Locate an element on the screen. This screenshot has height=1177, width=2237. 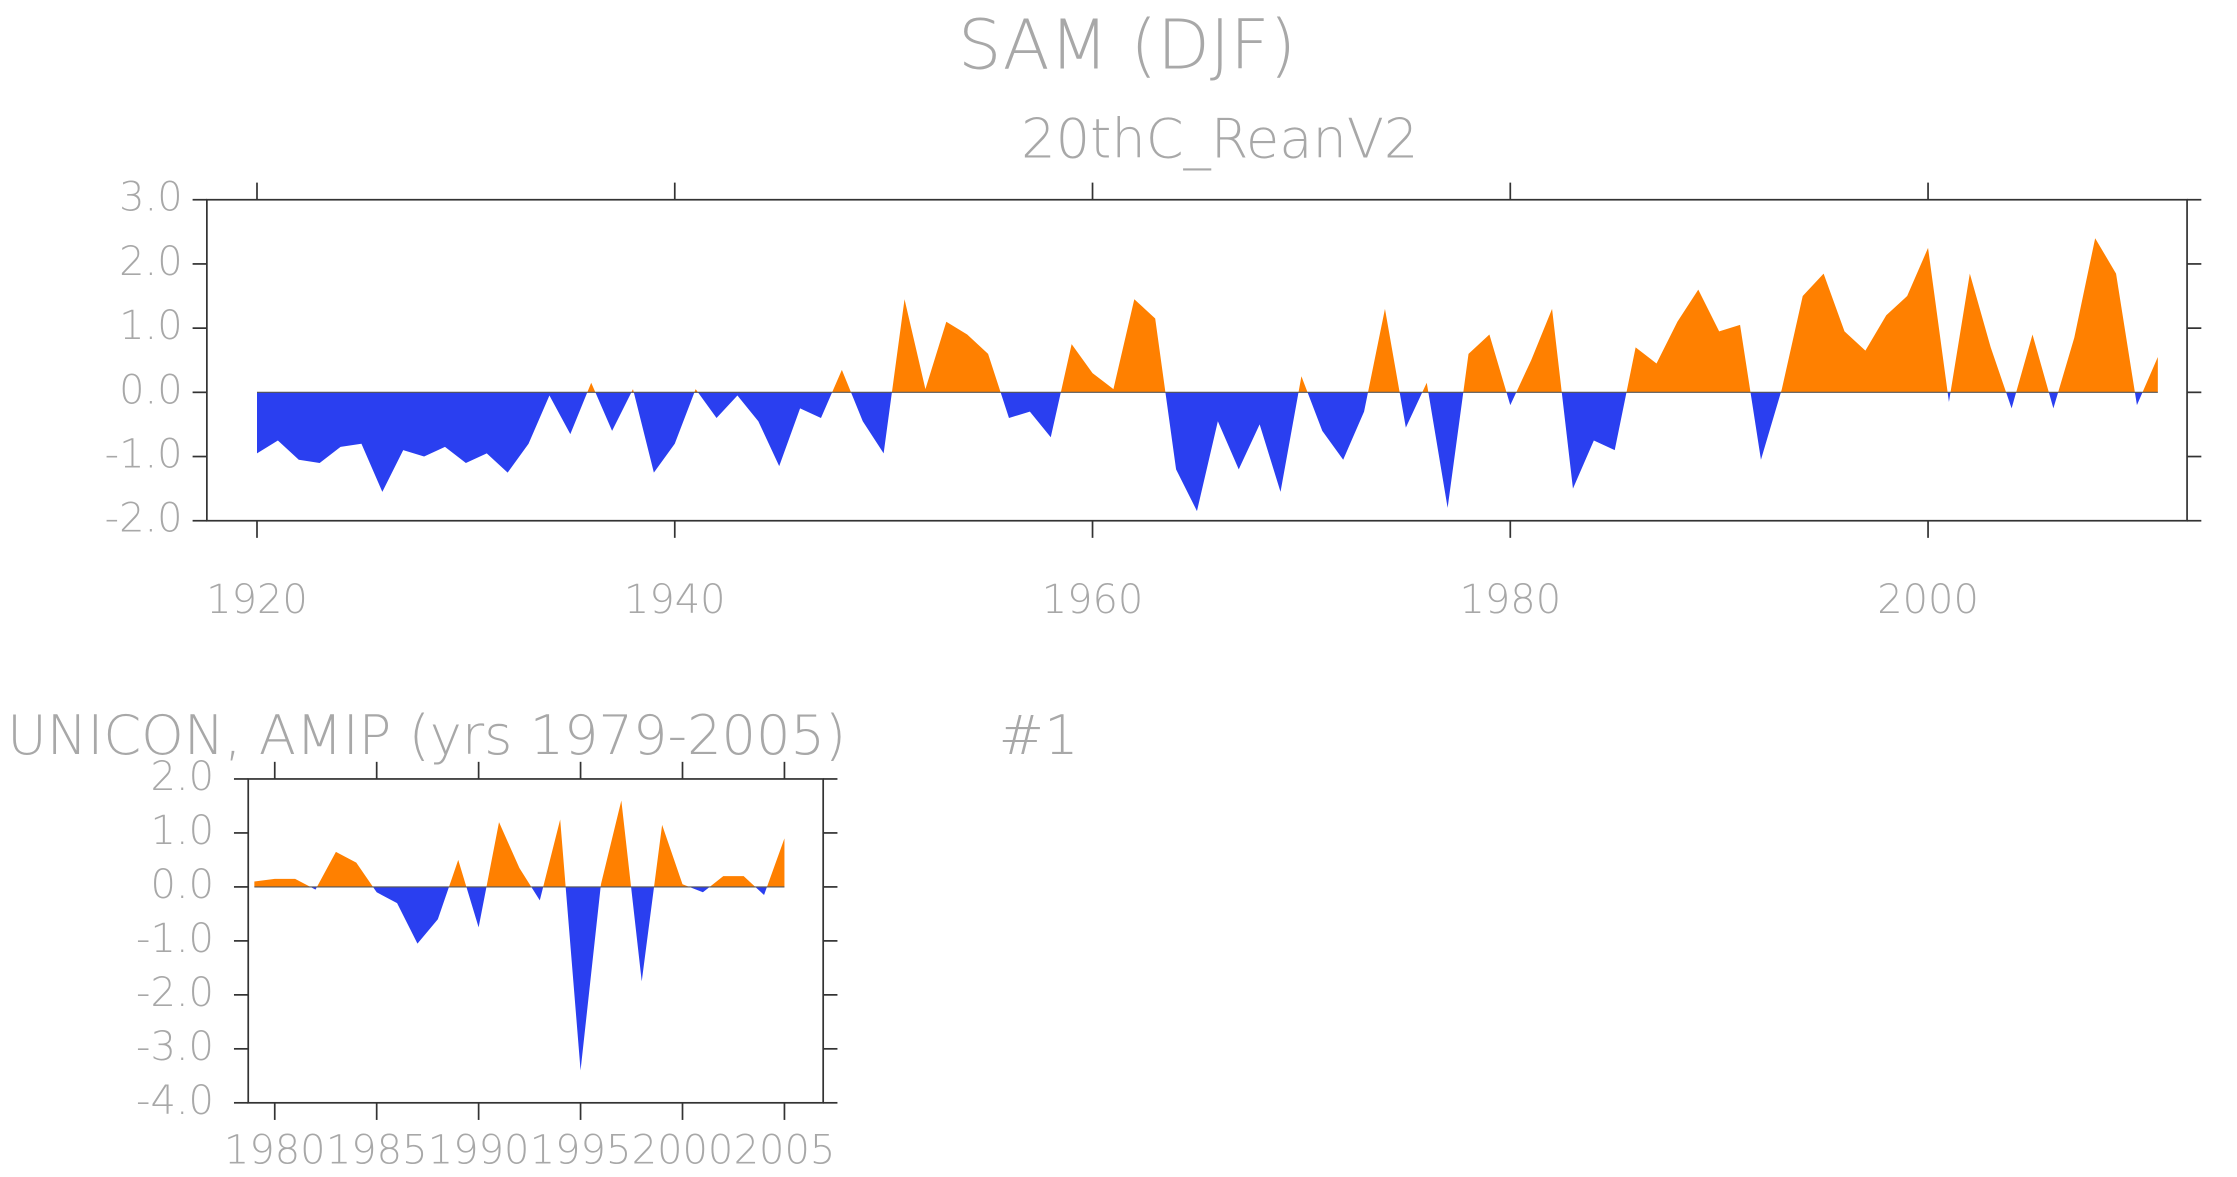
chart-title: UNICON, AMIP (yrs 1979-2005) is located at coordinates (426, 735).